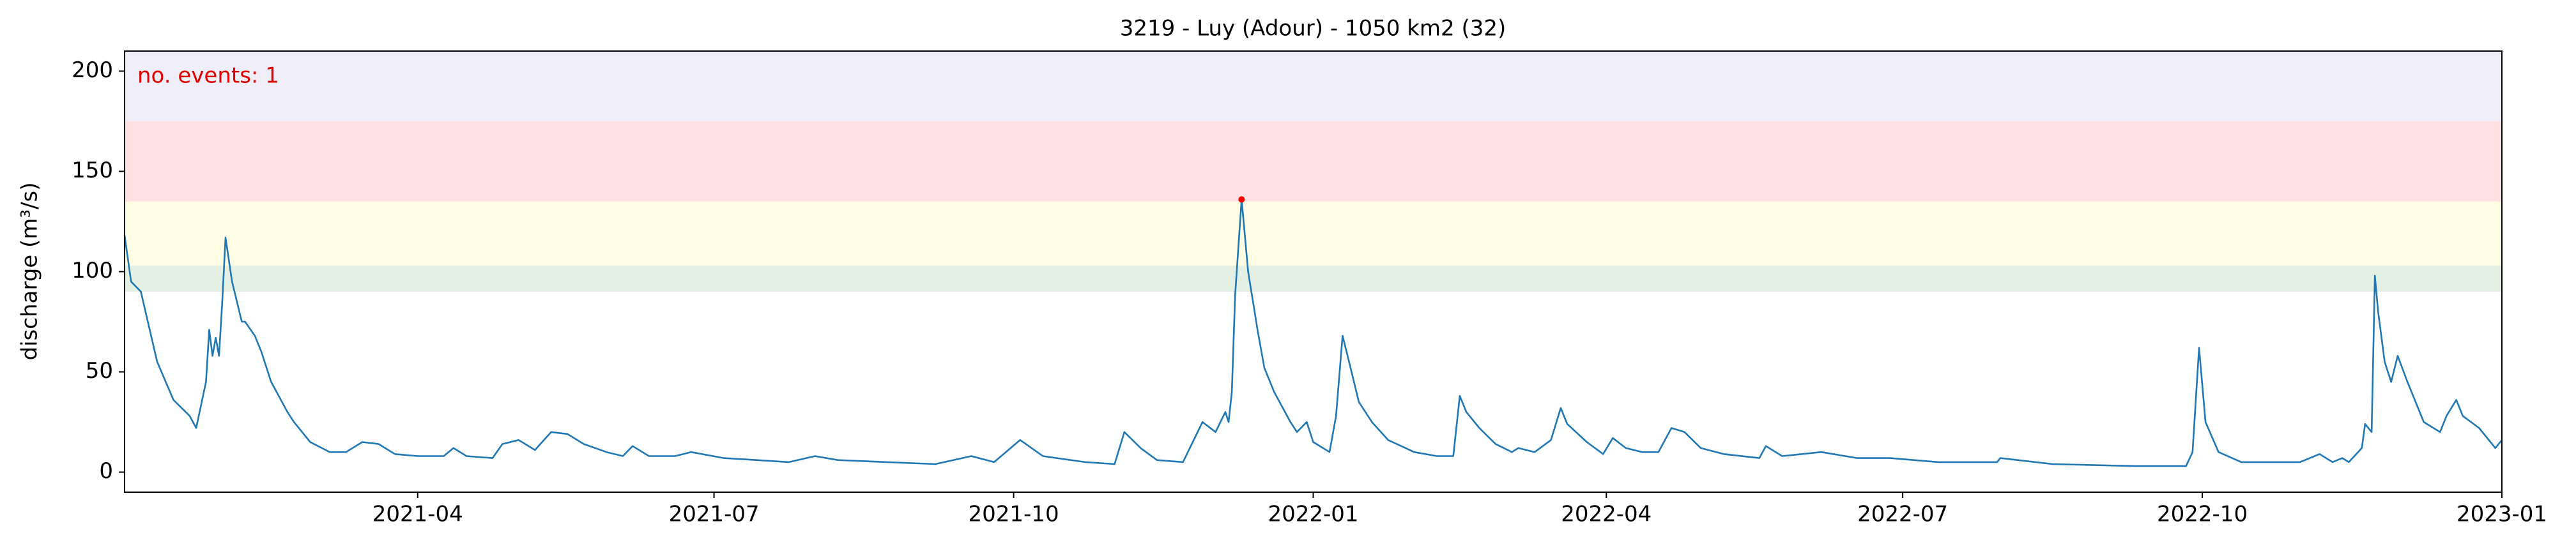 This screenshot has height=556, width=2576. What do you see at coordinates (1313, 28) in the screenshot?
I see `chart-title: 3219 - Luy (Adour) - 1050 km2 (32)` at bounding box center [1313, 28].